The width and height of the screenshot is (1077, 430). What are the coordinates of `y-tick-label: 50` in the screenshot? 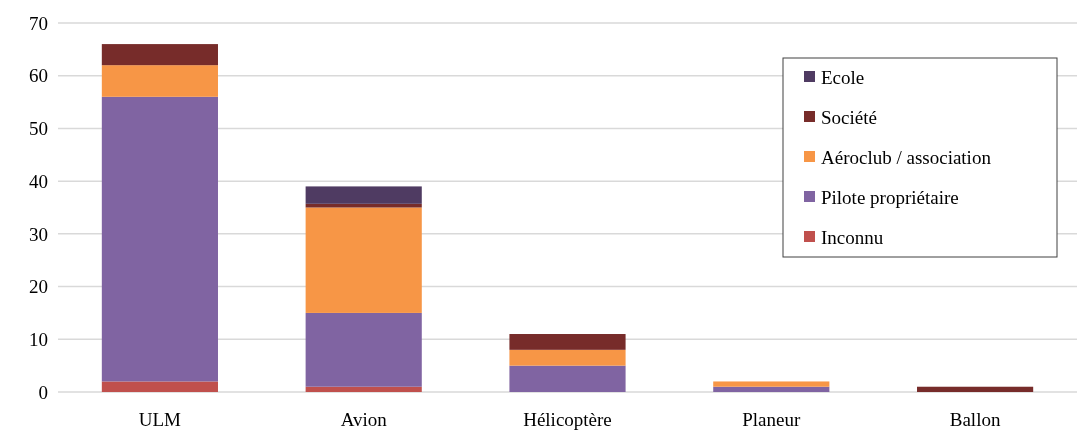 It's located at (38, 129).